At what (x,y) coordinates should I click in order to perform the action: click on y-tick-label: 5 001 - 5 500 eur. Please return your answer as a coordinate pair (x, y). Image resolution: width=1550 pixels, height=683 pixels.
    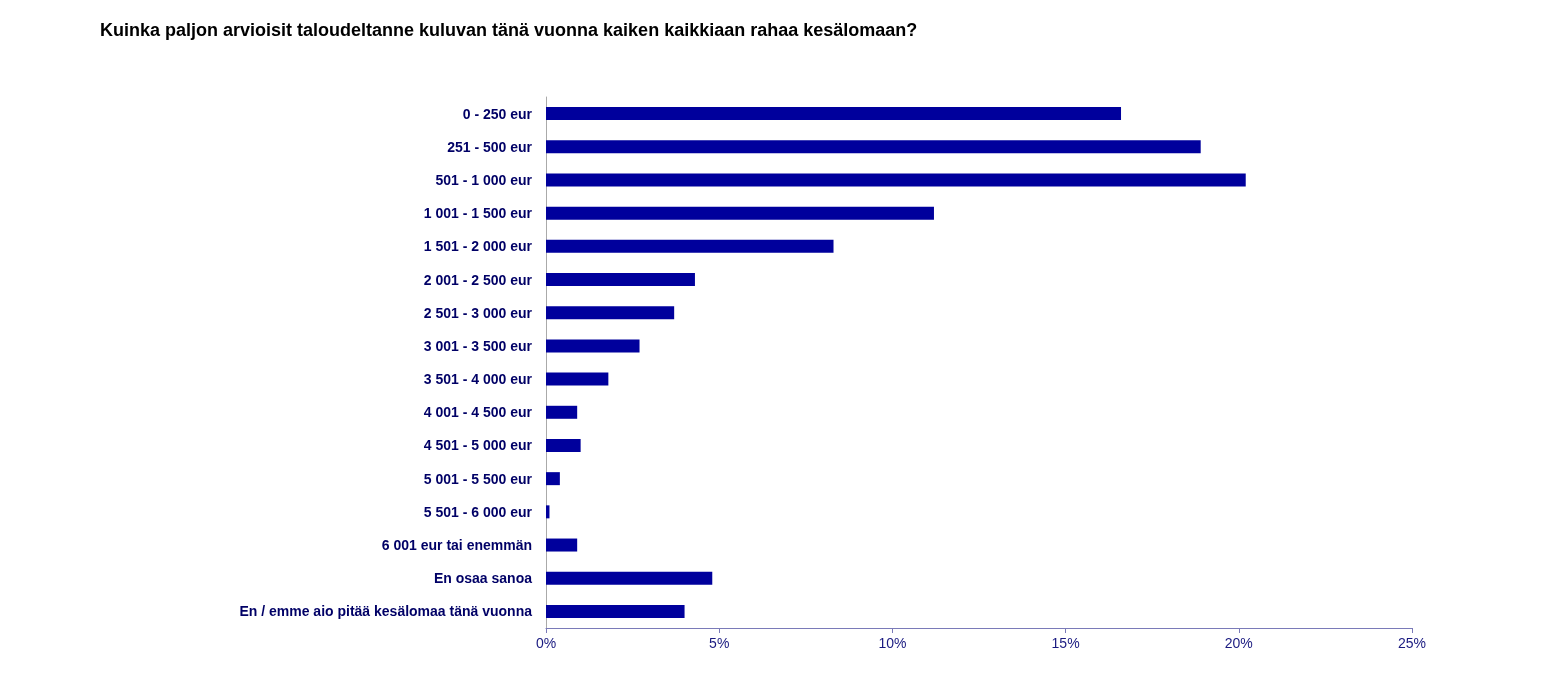
    Looking at the image, I should click on (478, 478).